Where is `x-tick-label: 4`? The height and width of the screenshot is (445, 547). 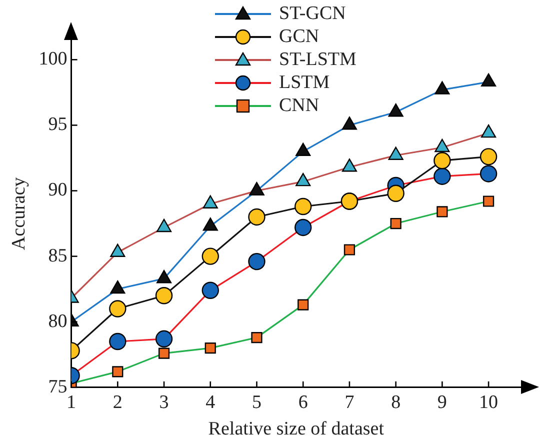
x-tick-label: 4 is located at coordinates (211, 402).